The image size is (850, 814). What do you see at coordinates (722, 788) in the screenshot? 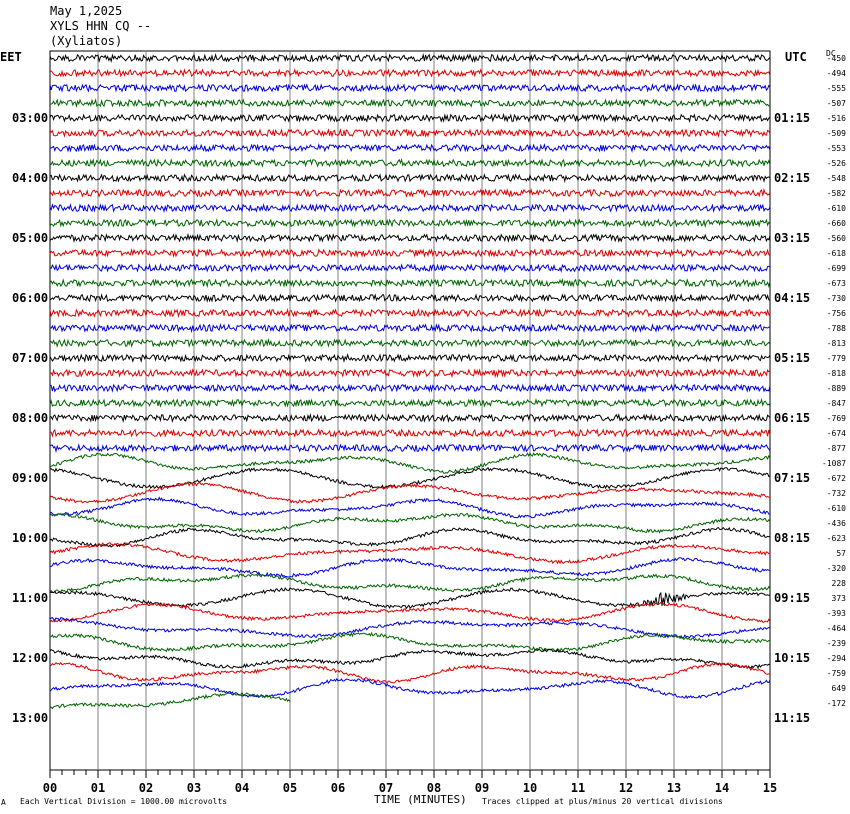
I see `x-tick-label: 14` at bounding box center [722, 788].